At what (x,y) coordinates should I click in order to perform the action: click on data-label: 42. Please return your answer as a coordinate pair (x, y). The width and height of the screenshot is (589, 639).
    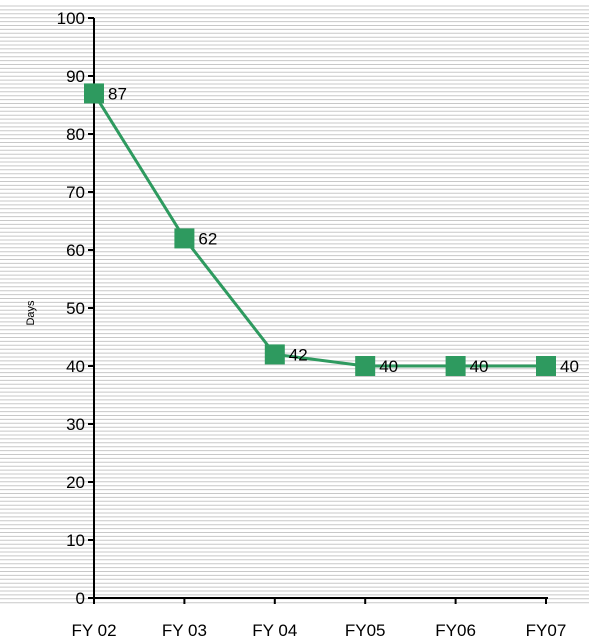
    Looking at the image, I should click on (298, 354).